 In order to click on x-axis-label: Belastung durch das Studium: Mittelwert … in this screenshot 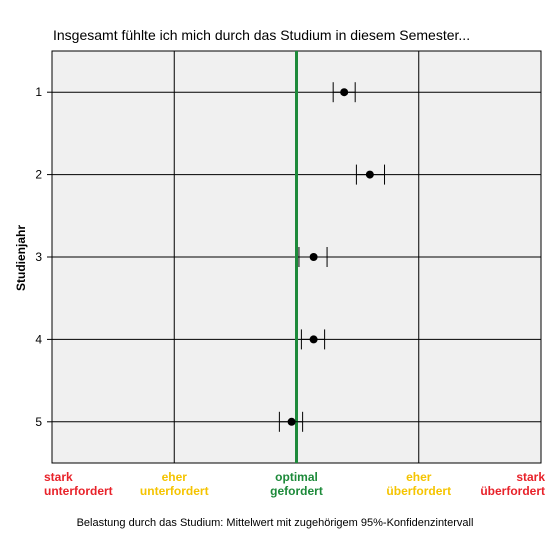, I will do `click(275, 523)`.